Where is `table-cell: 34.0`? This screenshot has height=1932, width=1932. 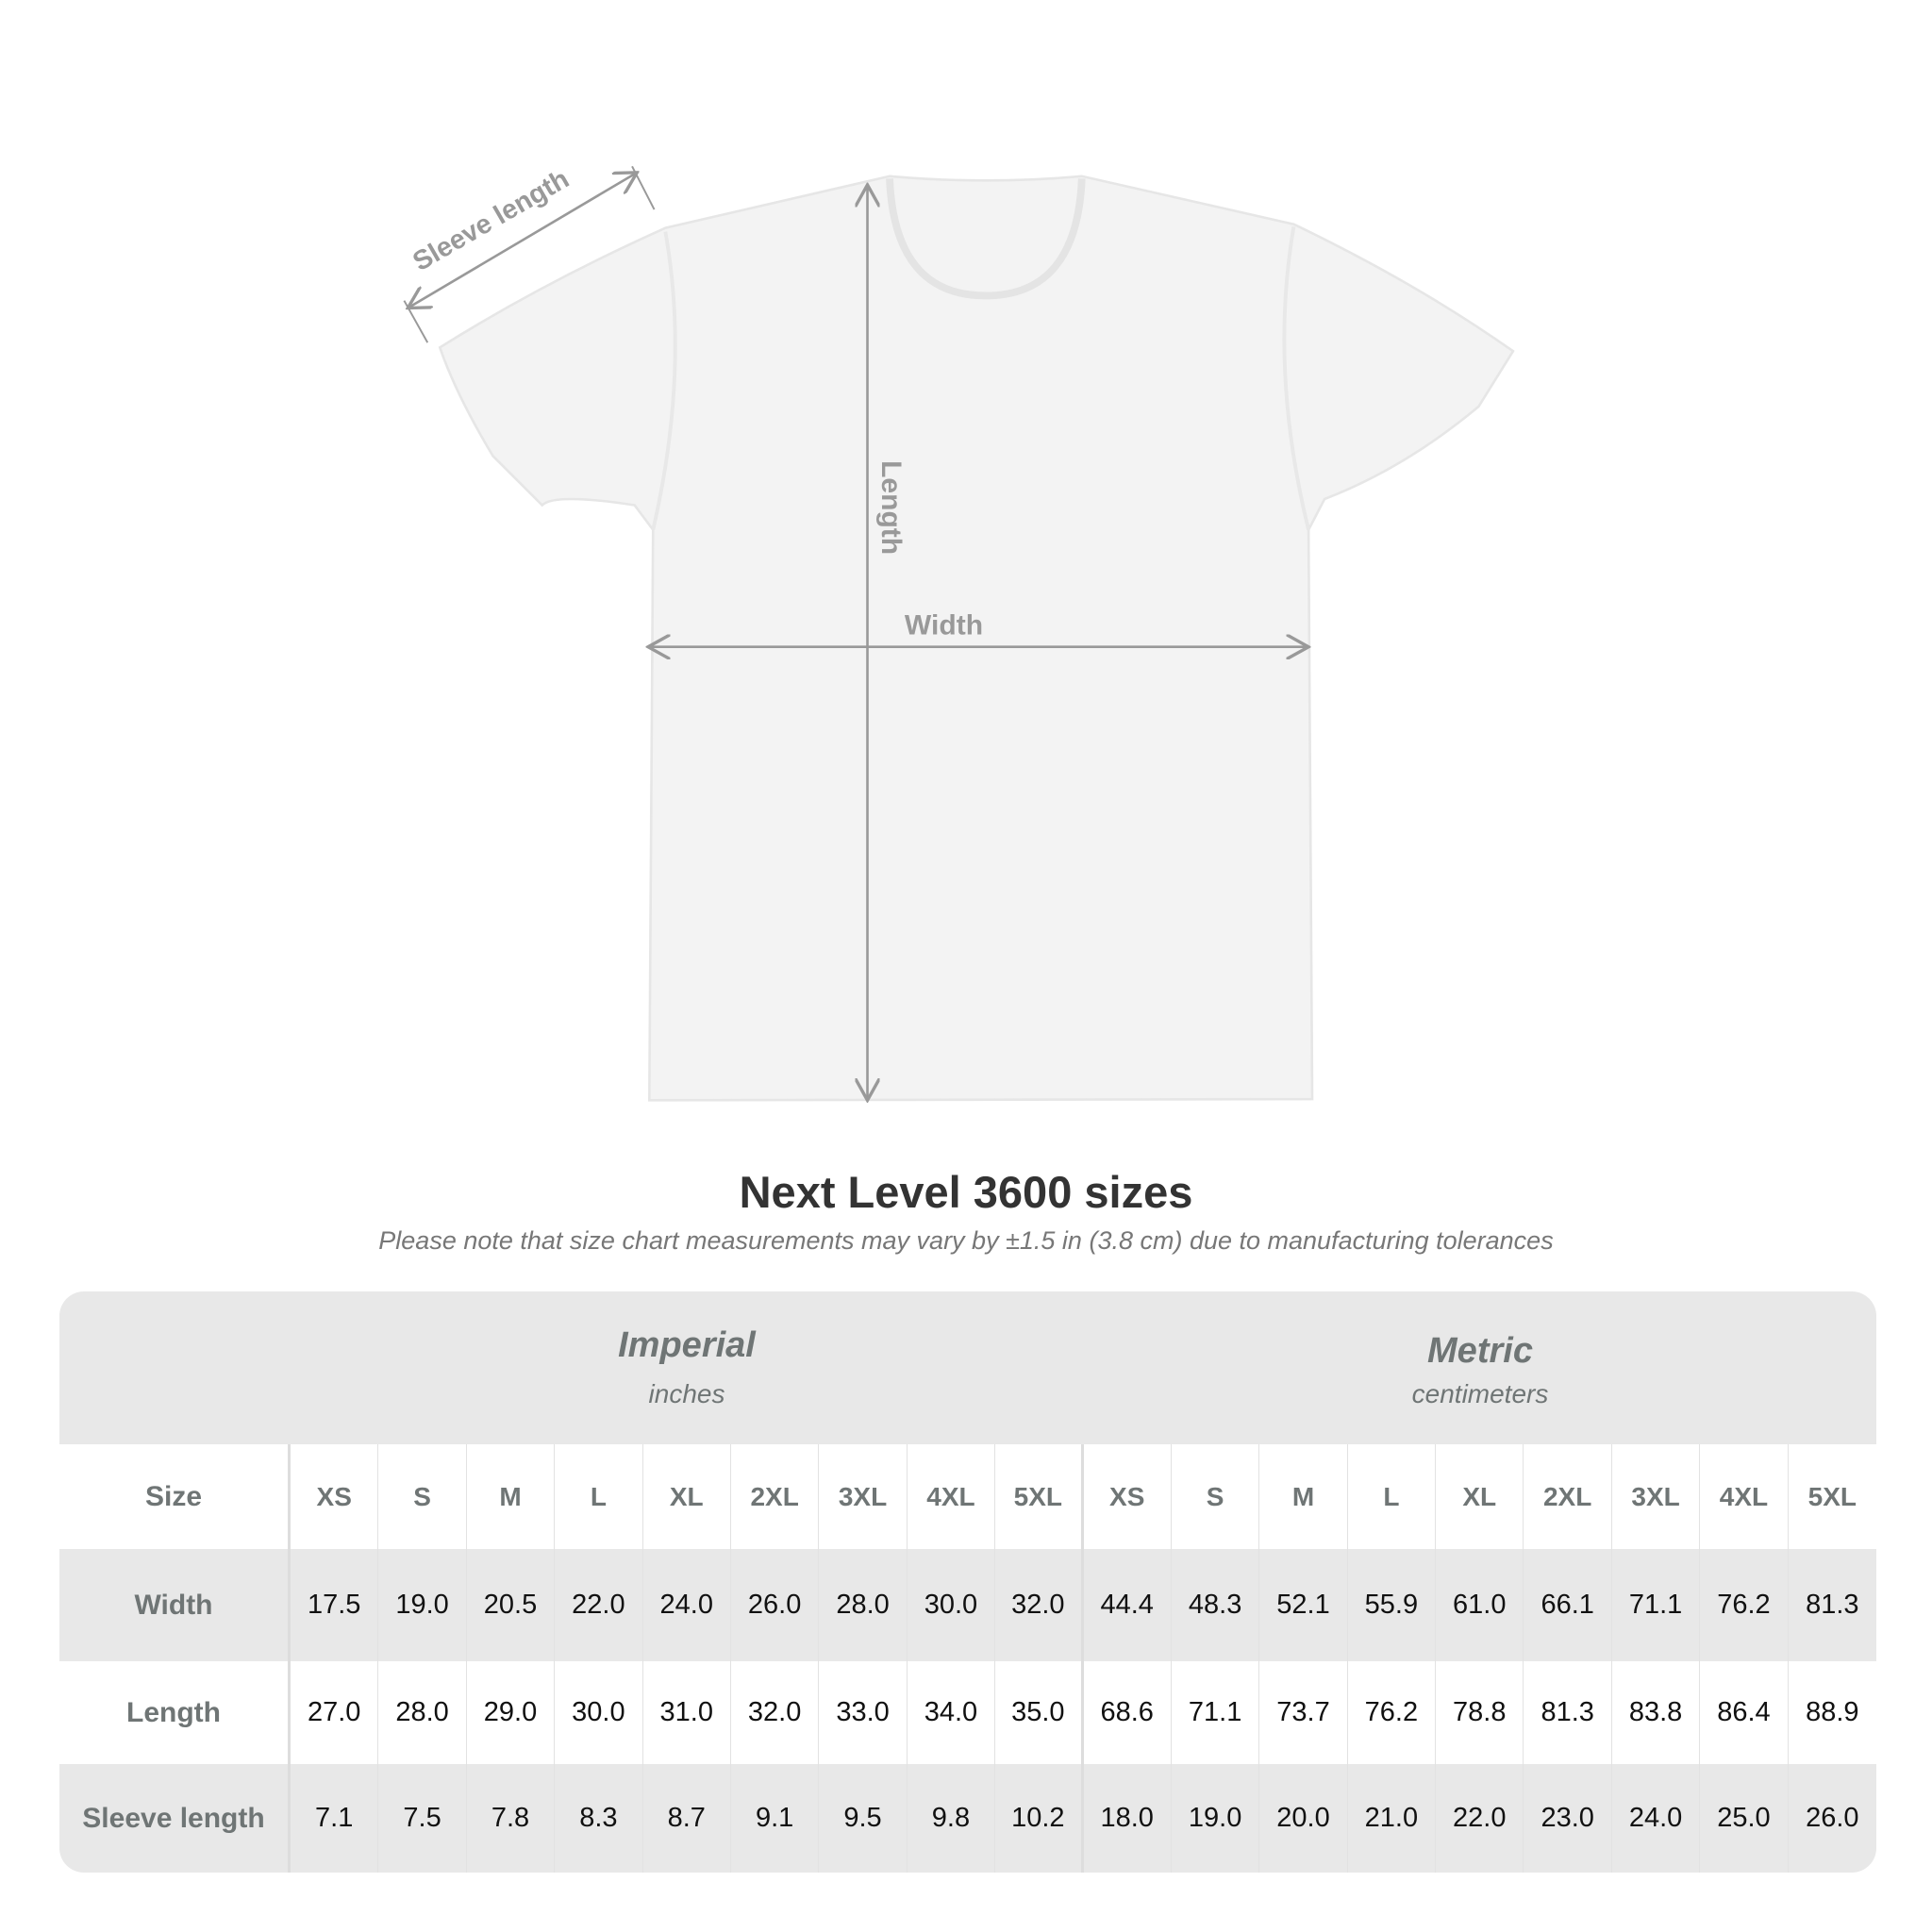
table-cell: 34.0 is located at coordinates (952, 1713).